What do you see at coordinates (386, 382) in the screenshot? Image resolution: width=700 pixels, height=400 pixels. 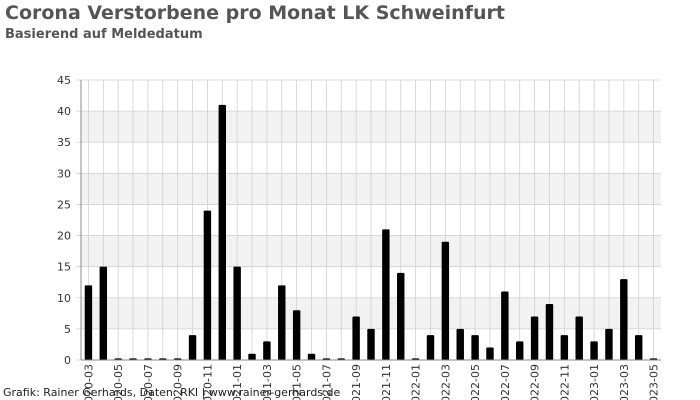 I see `x-tick-label: 2021-11` at bounding box center [386, 382].